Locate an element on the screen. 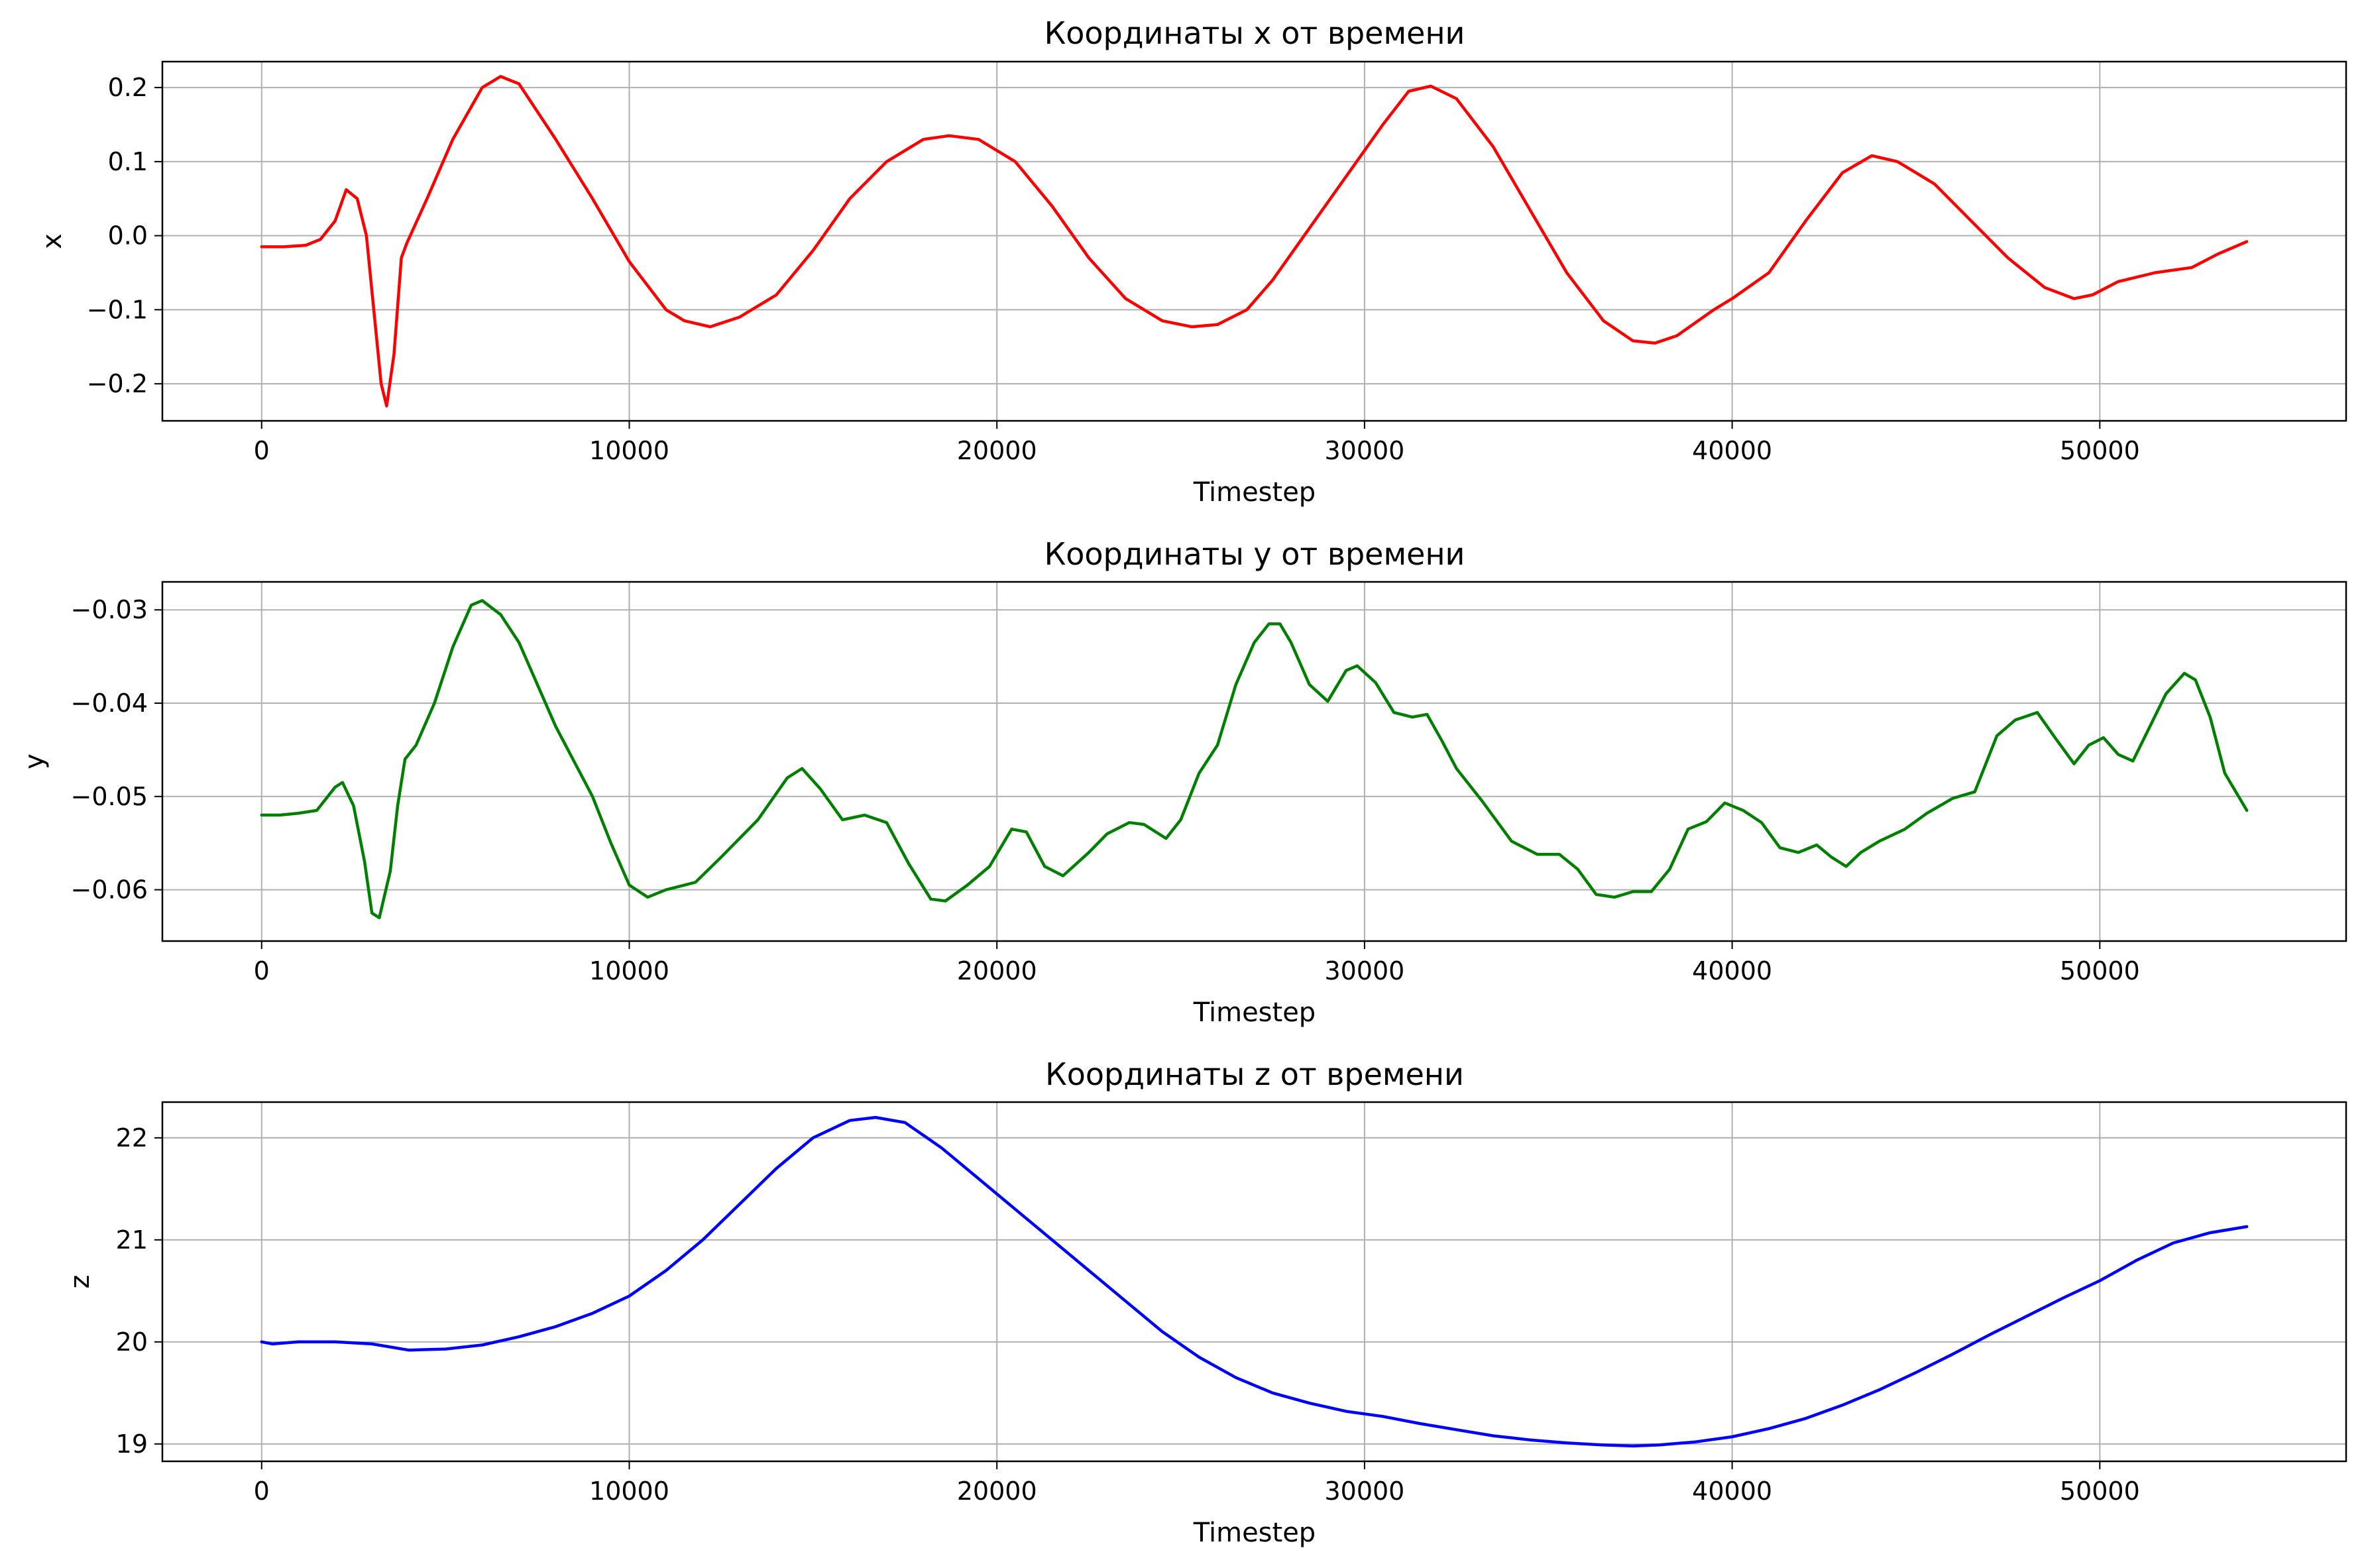  y-tick-label: 20 is located at coordinates (132, 1342).